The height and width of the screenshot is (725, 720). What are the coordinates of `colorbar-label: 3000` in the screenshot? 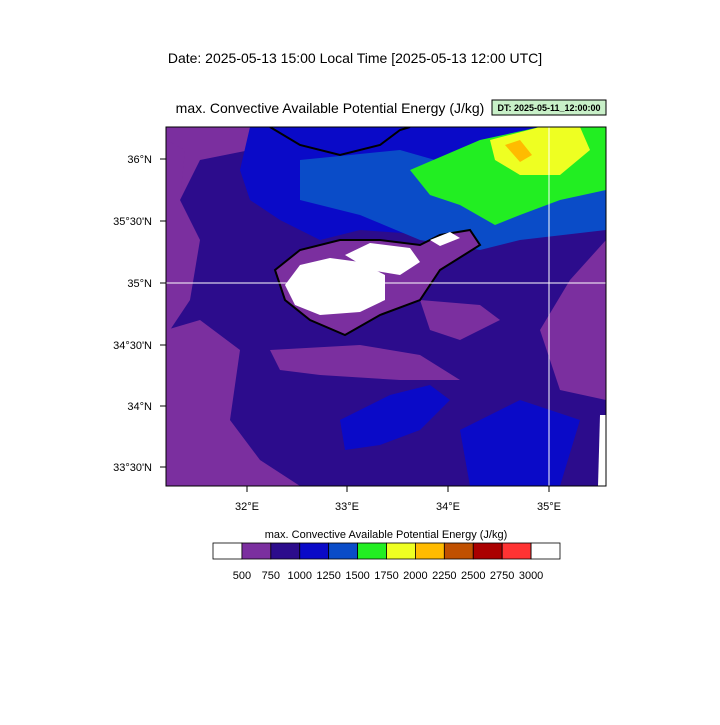 It's located at (531, 576).